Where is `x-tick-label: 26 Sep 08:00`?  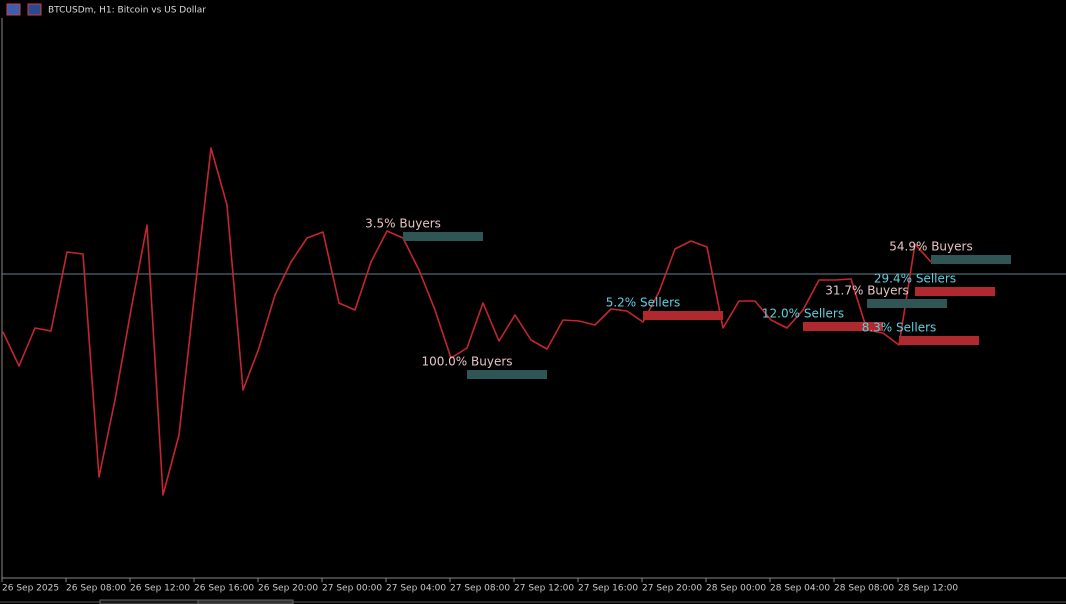
x-tick-label: 26 Sep 08:00 is located at coordinates (96, 589).